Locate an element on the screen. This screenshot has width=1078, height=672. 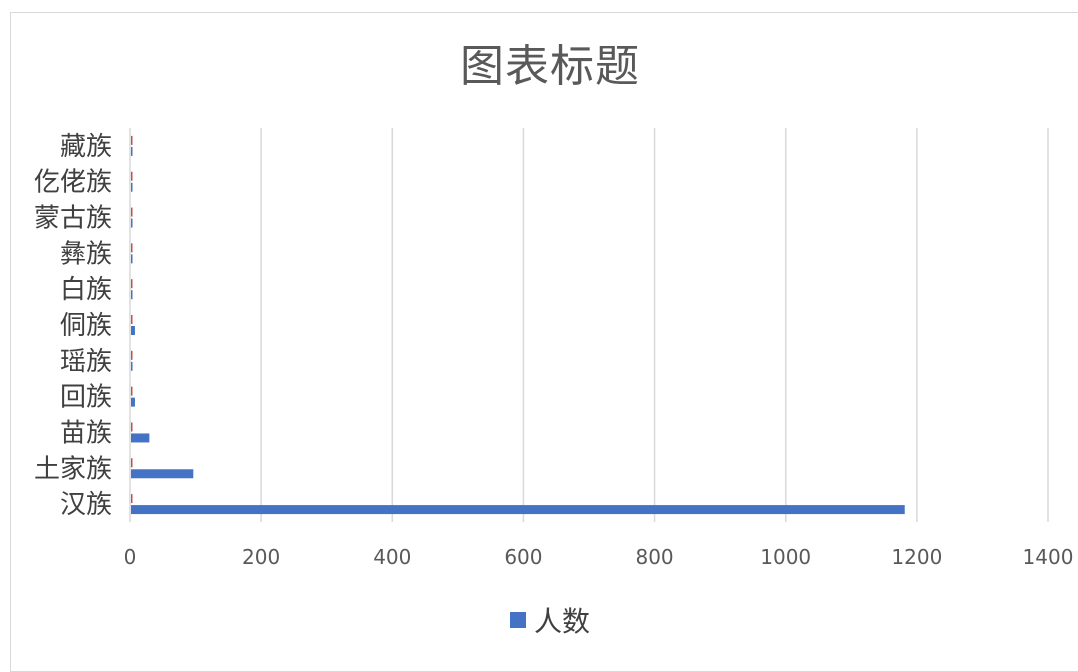
x-tick-label: 1400 is located at coordinates (1048, 557).